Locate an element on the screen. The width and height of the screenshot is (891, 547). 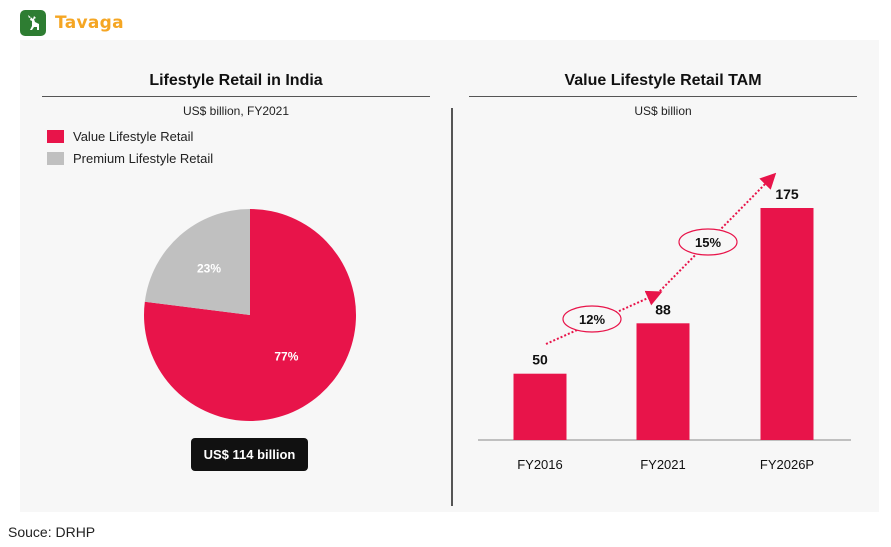
legend-swatch-value is located at coordinates (55, 136).